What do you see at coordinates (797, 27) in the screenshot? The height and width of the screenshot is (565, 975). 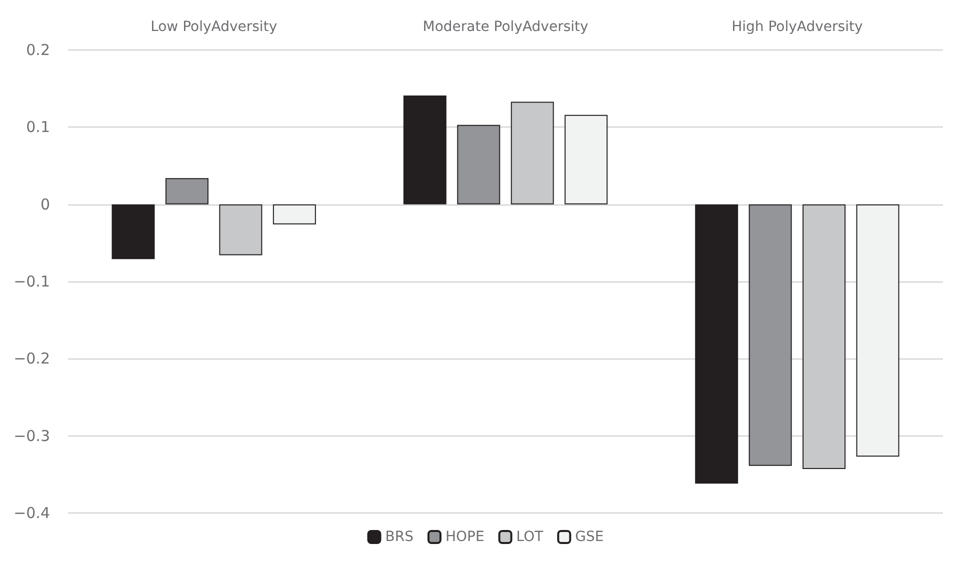 I see `x-tick-label: High PolyAdversity` at bounding box center [797, 27].